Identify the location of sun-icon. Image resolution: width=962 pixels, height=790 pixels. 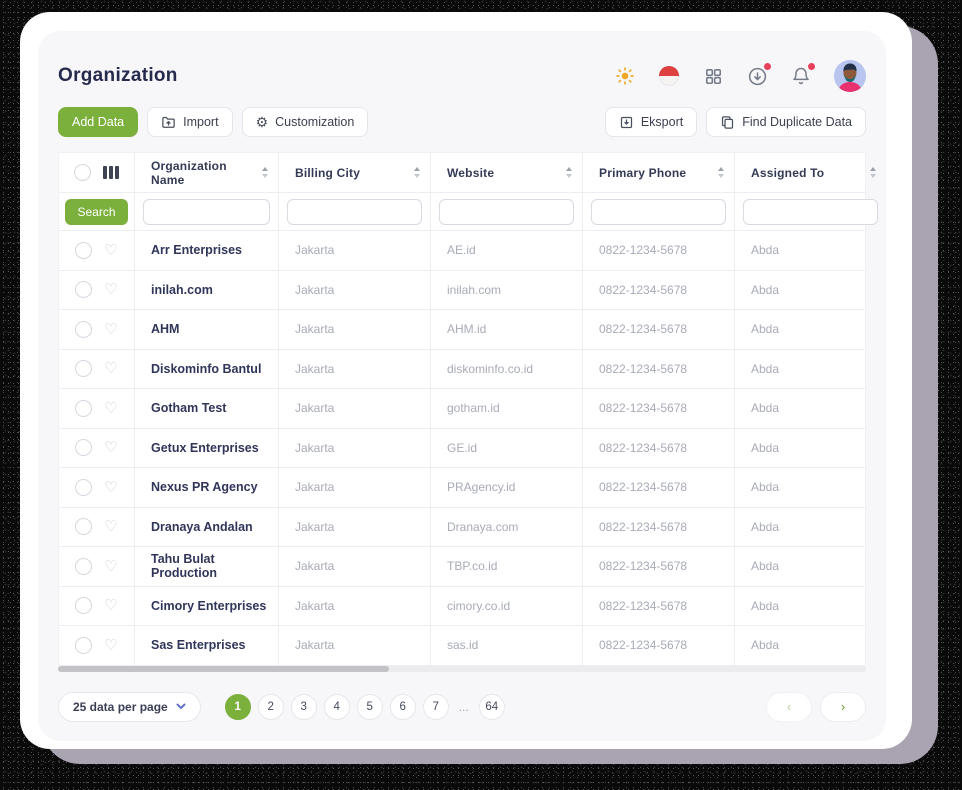
(625, 76).